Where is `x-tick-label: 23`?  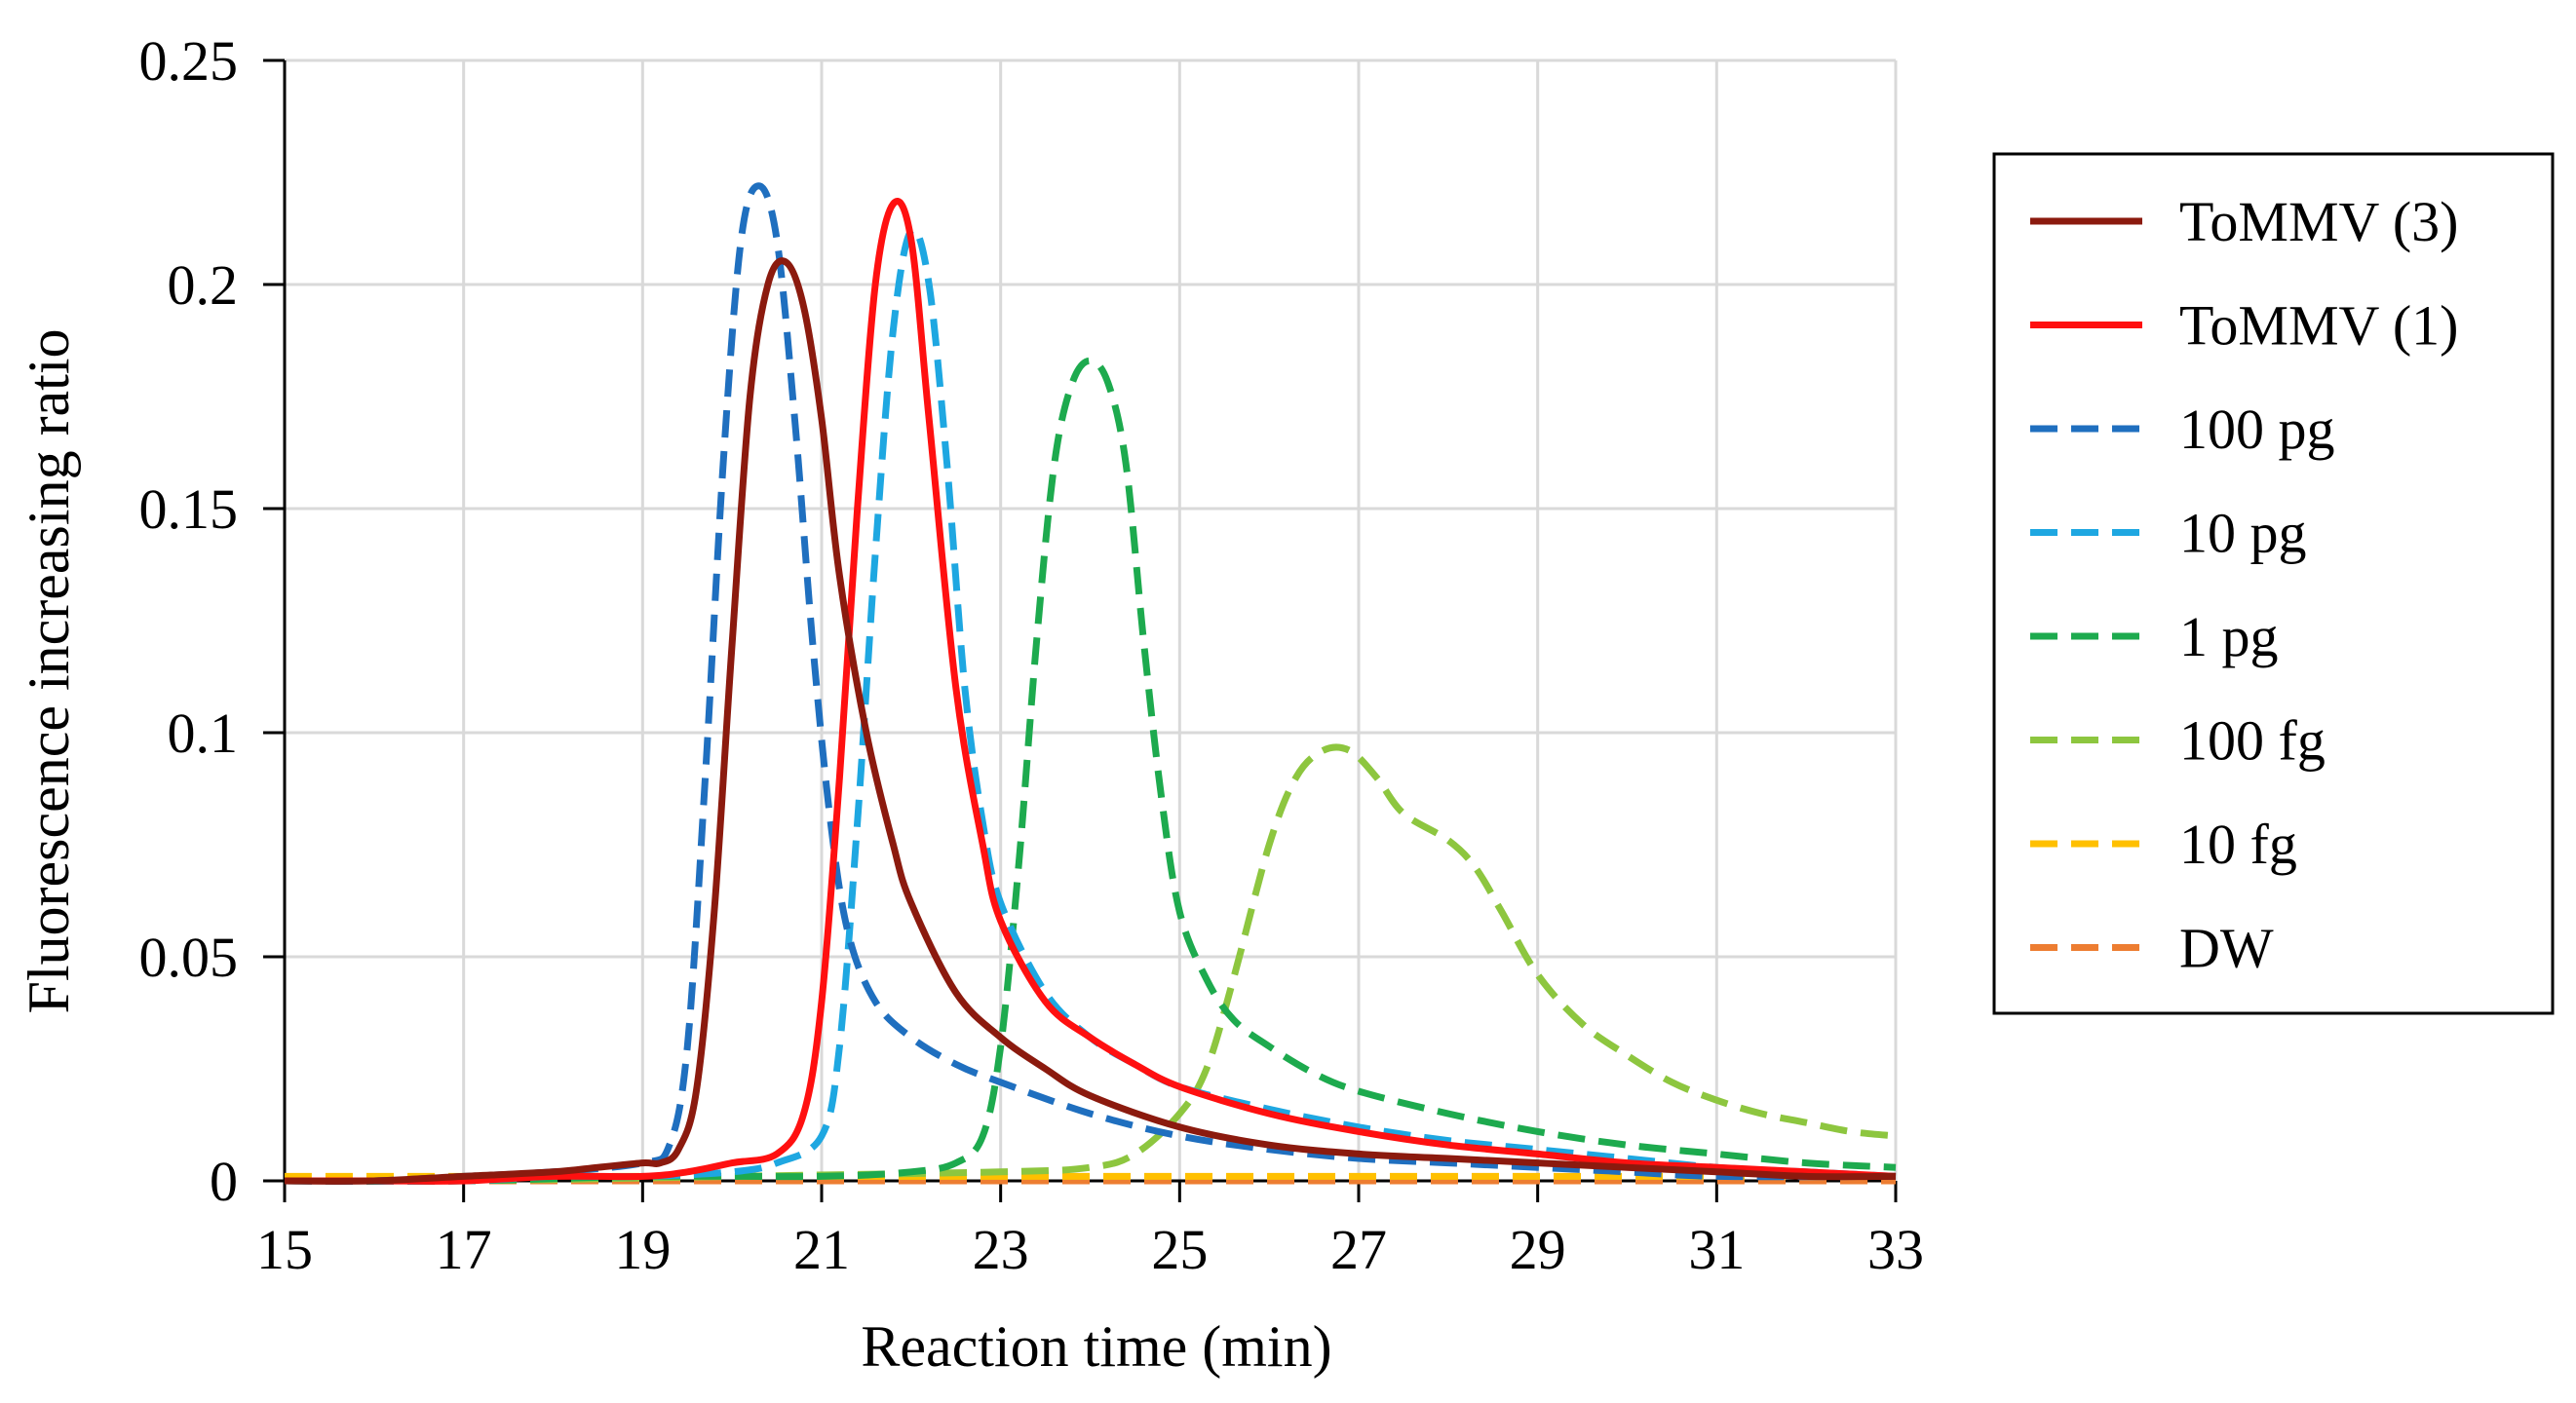 x-tick-label: 23 is located at coordinates (1001, 1249).